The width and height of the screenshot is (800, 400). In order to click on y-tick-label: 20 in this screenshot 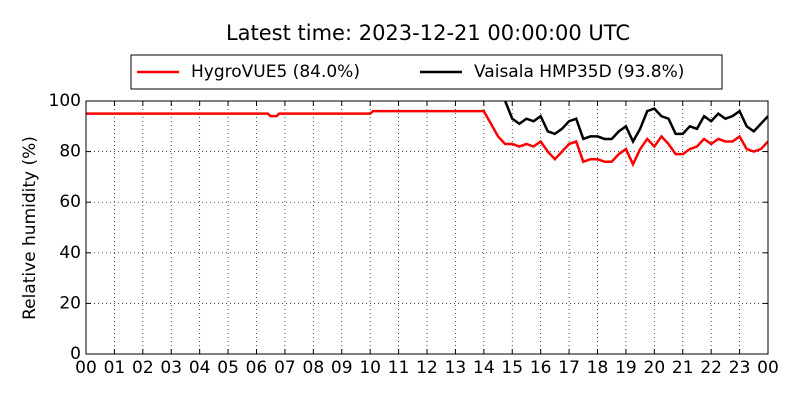, I will do `click(70, 303)`.